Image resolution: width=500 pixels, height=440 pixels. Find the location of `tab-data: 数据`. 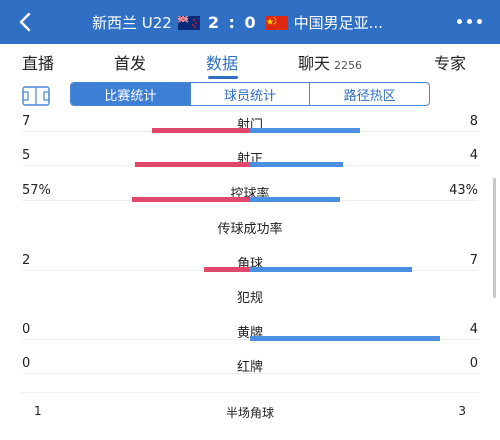

tab-data: 数据 is located at coordinates (222, 62).